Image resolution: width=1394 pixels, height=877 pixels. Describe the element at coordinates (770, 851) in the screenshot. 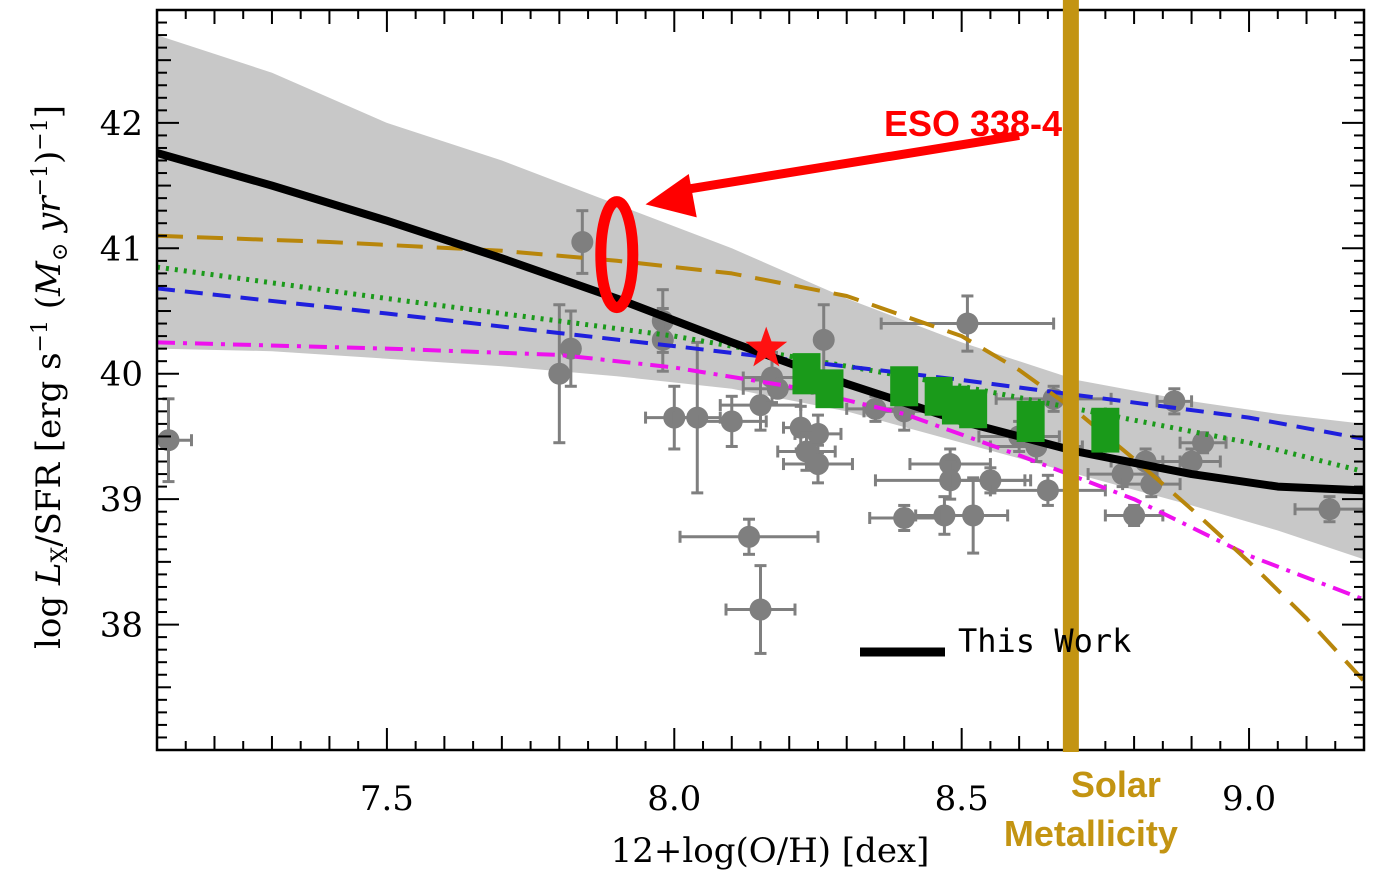

I see `x-axis-title: 12+log(O/H) [dex]` at that location.